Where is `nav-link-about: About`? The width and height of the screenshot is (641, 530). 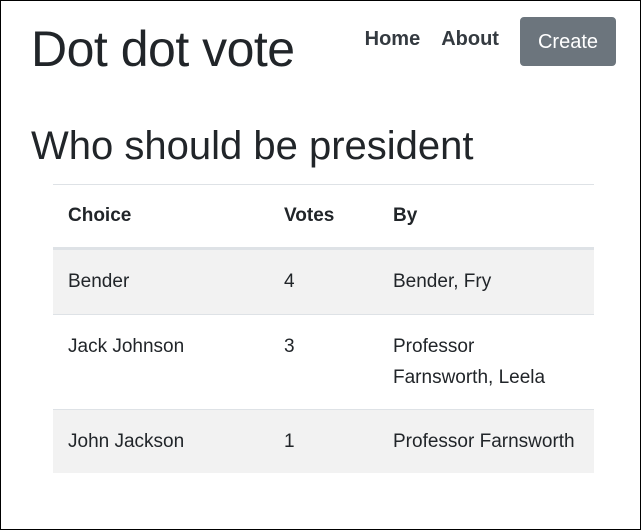
nav-link-about: About is located at coordinates (470, 39).